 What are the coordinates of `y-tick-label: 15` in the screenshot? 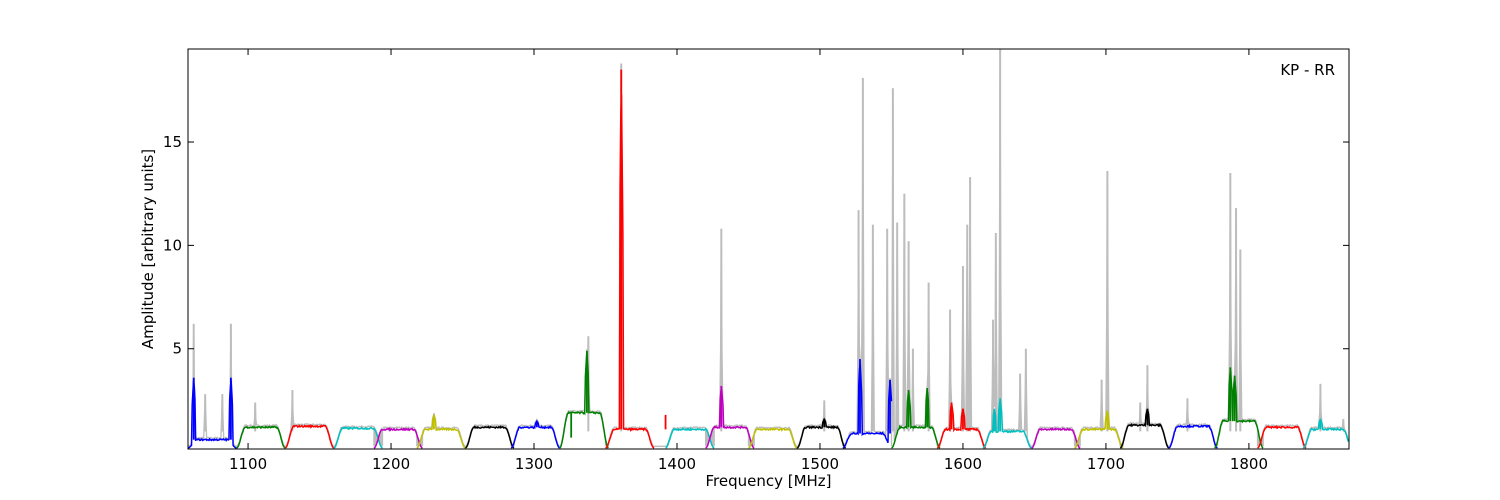 It's located at (172, 142).